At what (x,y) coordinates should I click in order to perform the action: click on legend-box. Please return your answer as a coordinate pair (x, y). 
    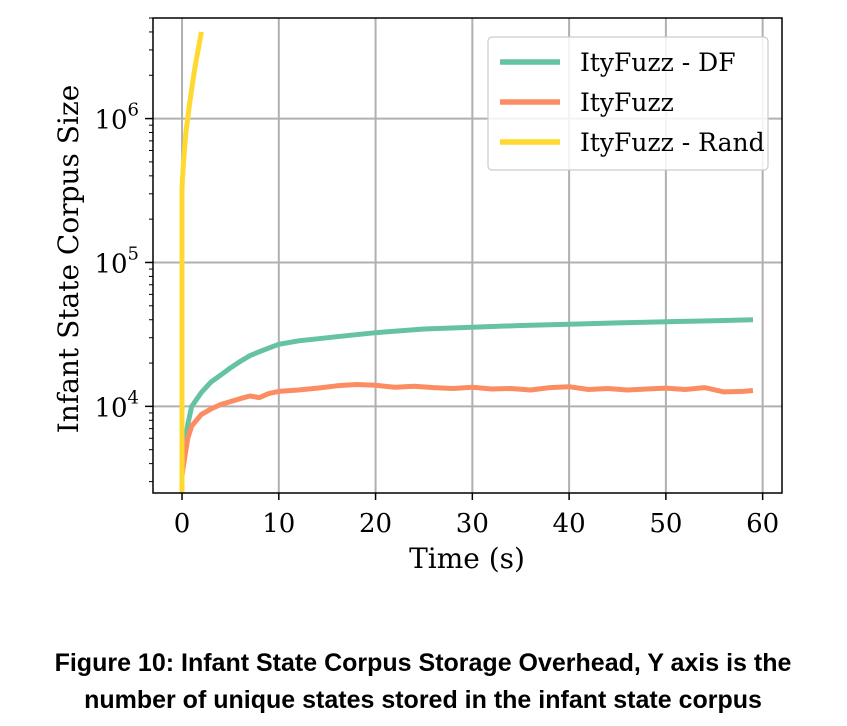
    Looking at the image, I should click on (628, 103).